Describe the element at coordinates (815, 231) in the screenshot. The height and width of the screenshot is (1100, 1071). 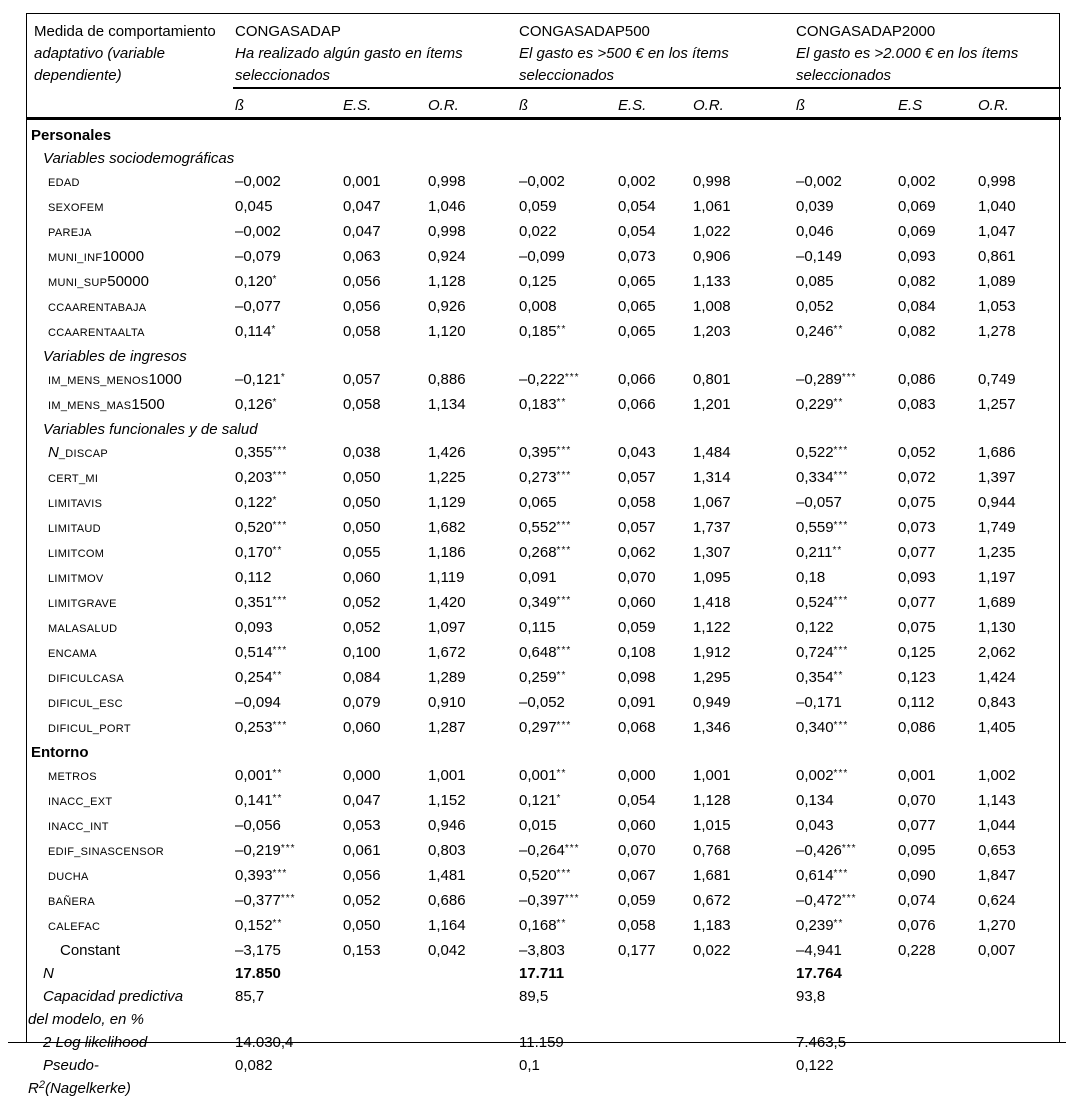
I see `value-cell: 0,046` at that location.